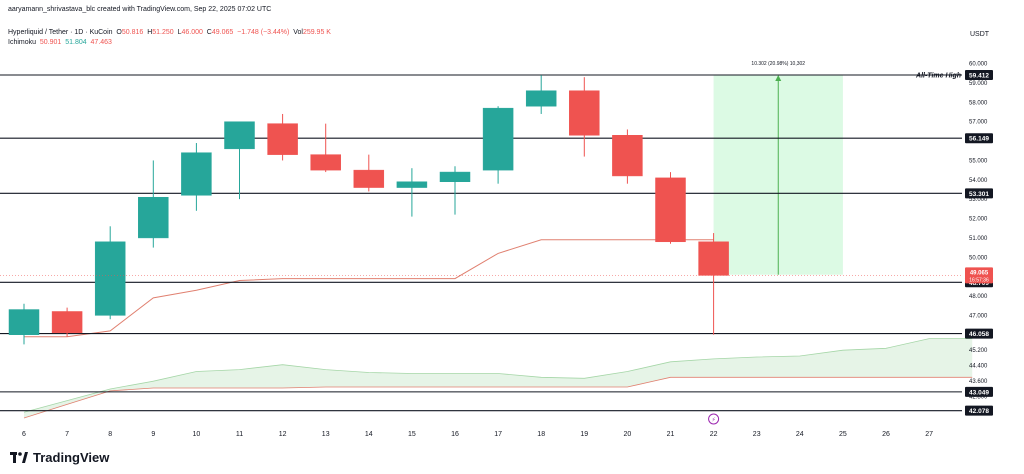  I want to click on level-label-text: 42.078, so click(979, 411).